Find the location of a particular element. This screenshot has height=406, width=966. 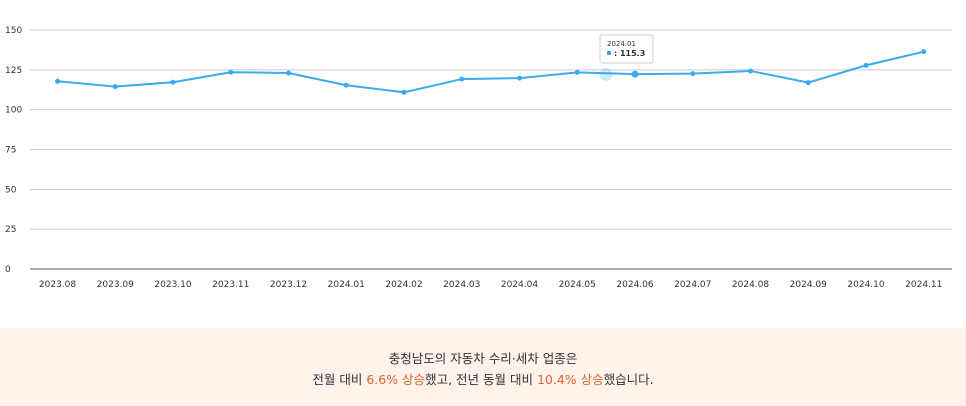

y-tick-label: 50 is located at coordinates (11, 190).